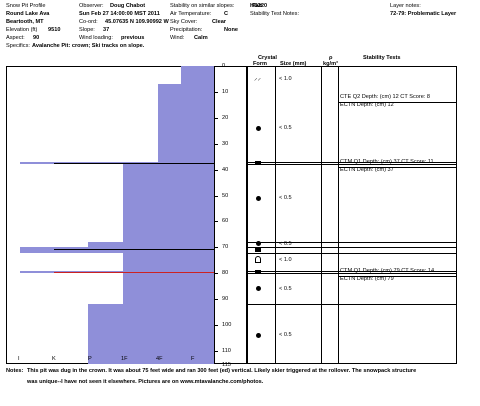  What do you see at coordinates (367, 169) in the screenshot?
I see `stability-test-result: ECTN Depth: (cm) 37` at bounding box center [367, 169].